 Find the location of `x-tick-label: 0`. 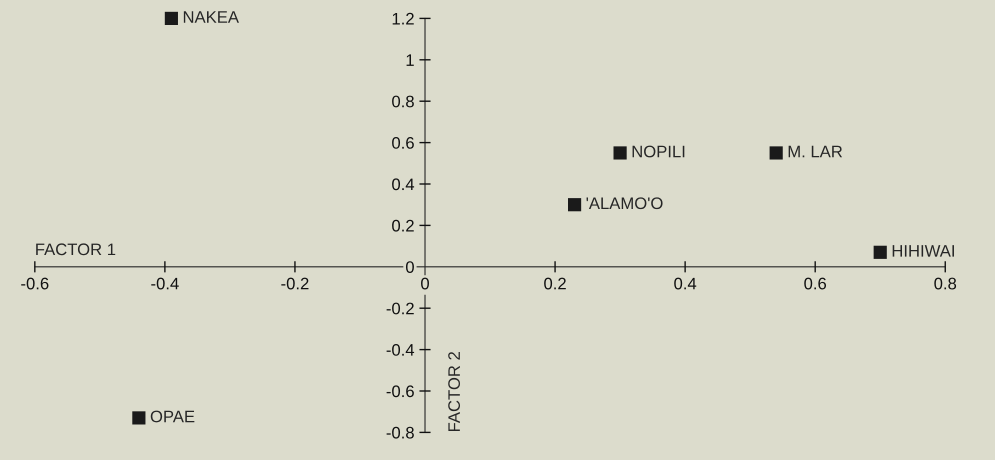

x-tick-label: 0 is located at coordinates (425, 284).